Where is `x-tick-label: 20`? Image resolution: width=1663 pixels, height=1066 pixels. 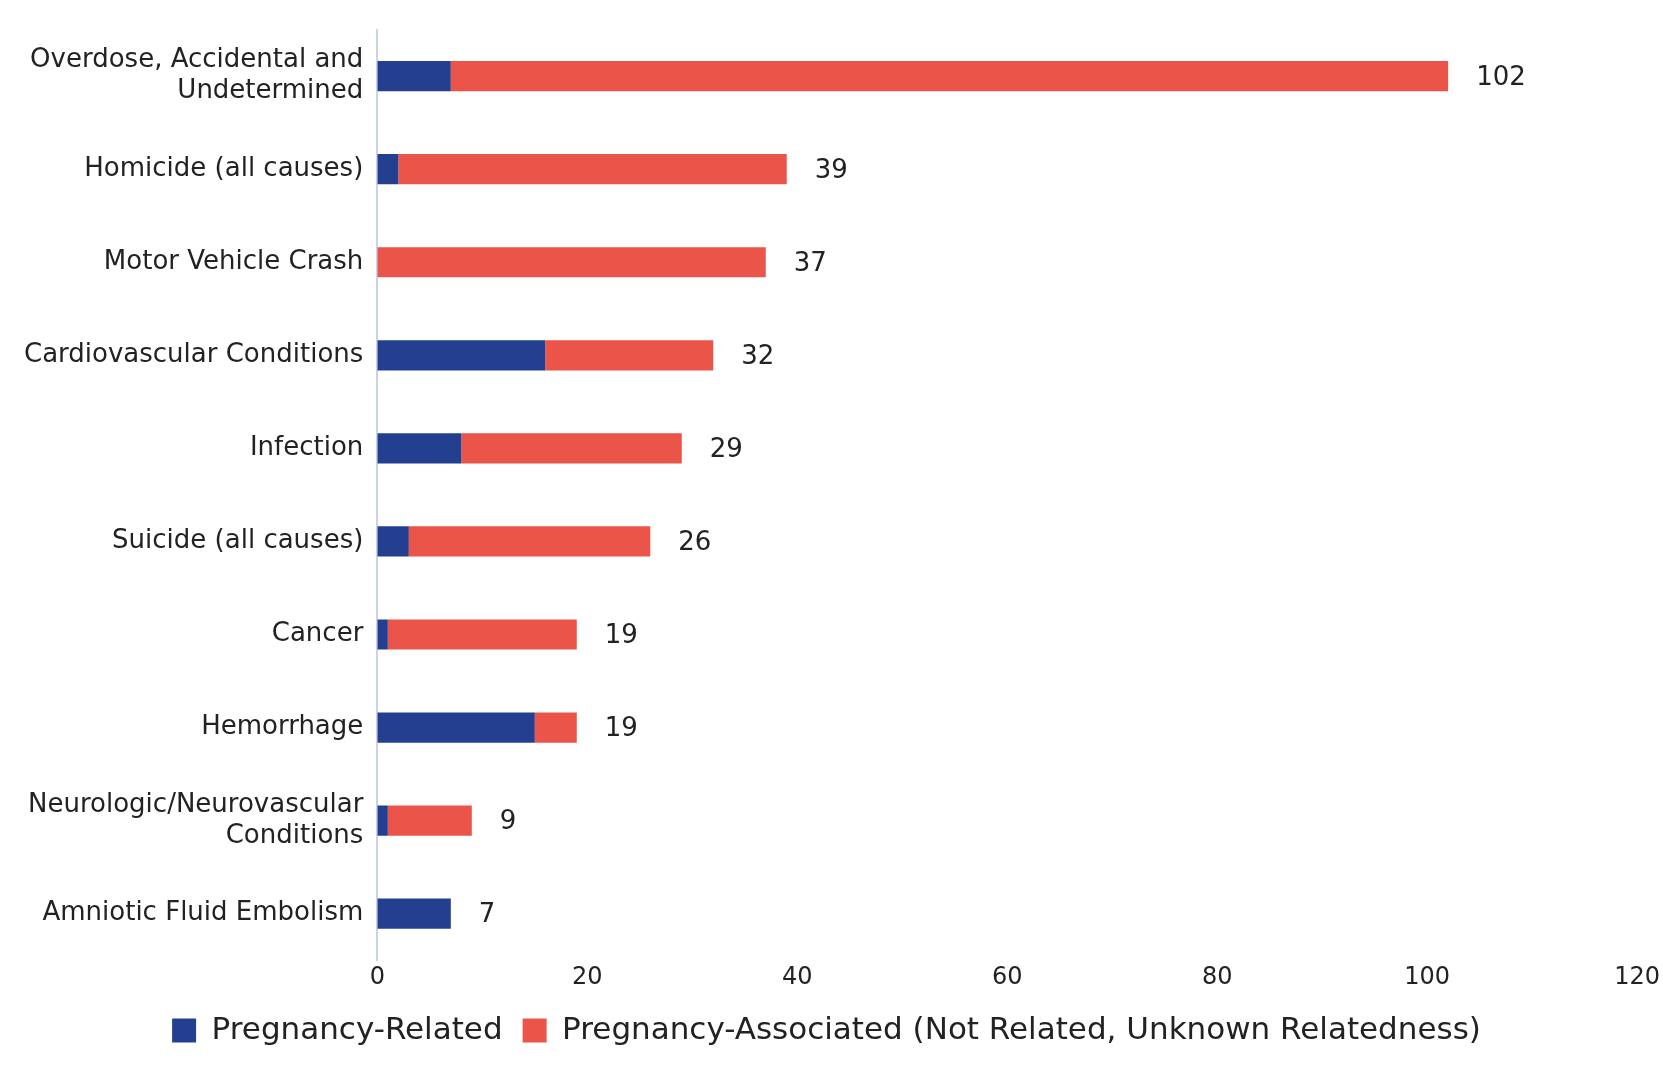 x-tick-label: 20 is located at coordinates (587, 975).